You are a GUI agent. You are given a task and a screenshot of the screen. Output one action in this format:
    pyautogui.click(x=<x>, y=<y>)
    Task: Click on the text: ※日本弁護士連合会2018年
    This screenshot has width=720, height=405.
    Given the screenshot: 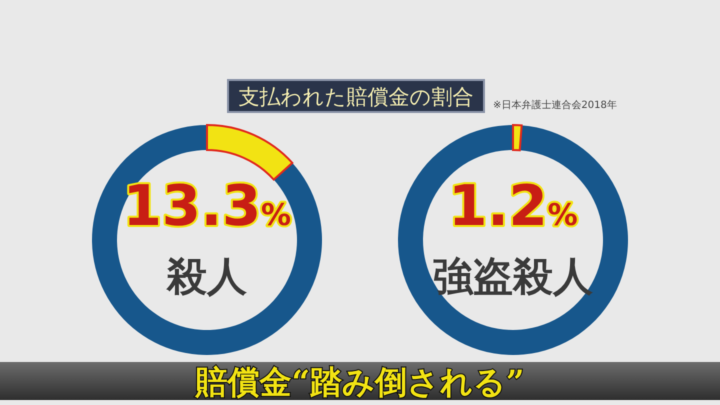 What is the action you would take?
    pyautogui.click(x=555, y=105)
    